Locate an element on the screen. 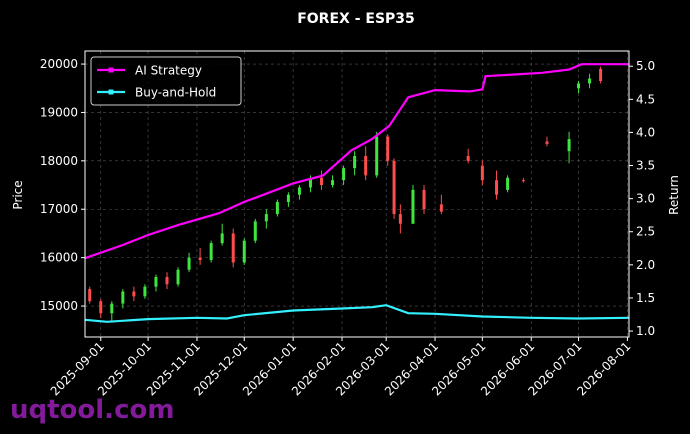  y2-tick-label: 1.0 is located at coordinates (645, 331).